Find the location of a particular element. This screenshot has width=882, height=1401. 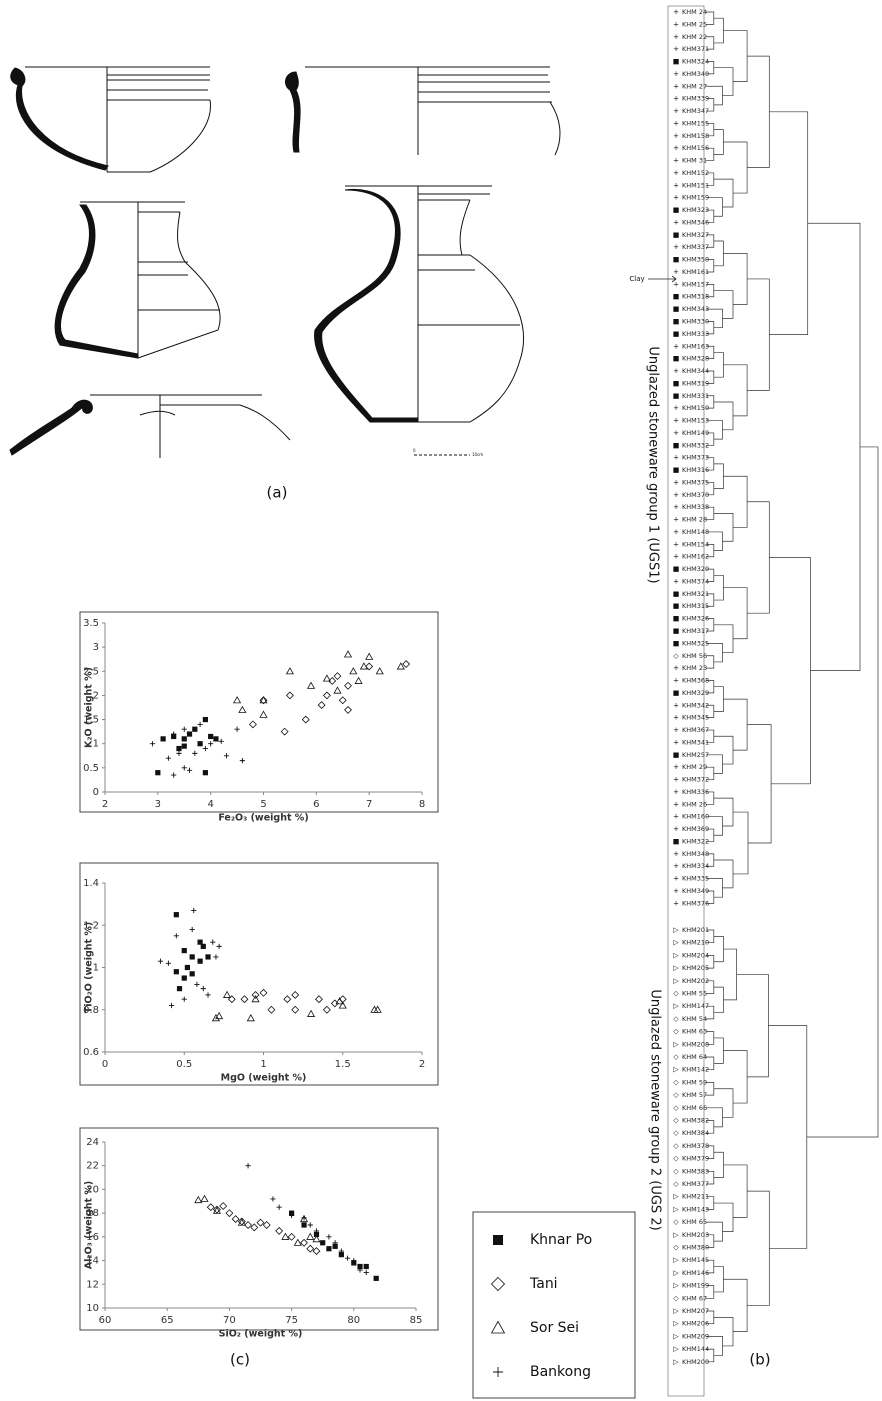

leaf-label: KHM153 is located at coordinates (695, 421).